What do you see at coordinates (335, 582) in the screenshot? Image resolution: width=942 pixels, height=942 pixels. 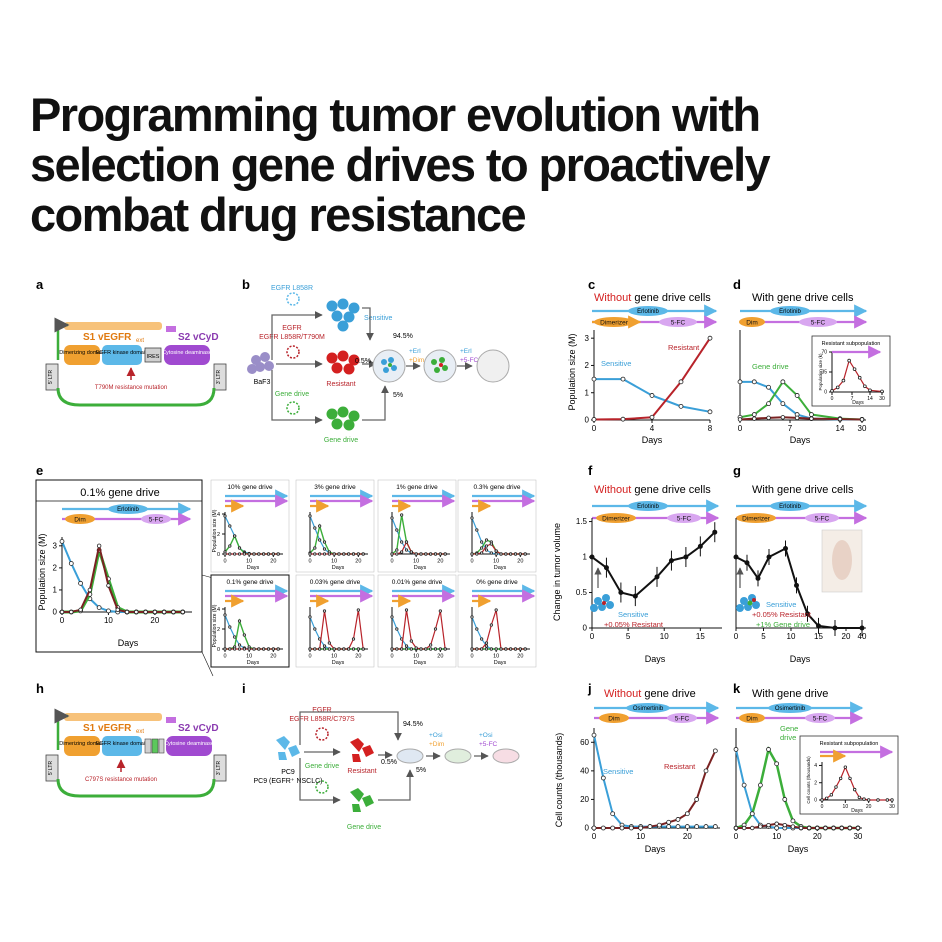 I see `small-chart-title: 0.03% gene drive` at bounding box center [335, 582].